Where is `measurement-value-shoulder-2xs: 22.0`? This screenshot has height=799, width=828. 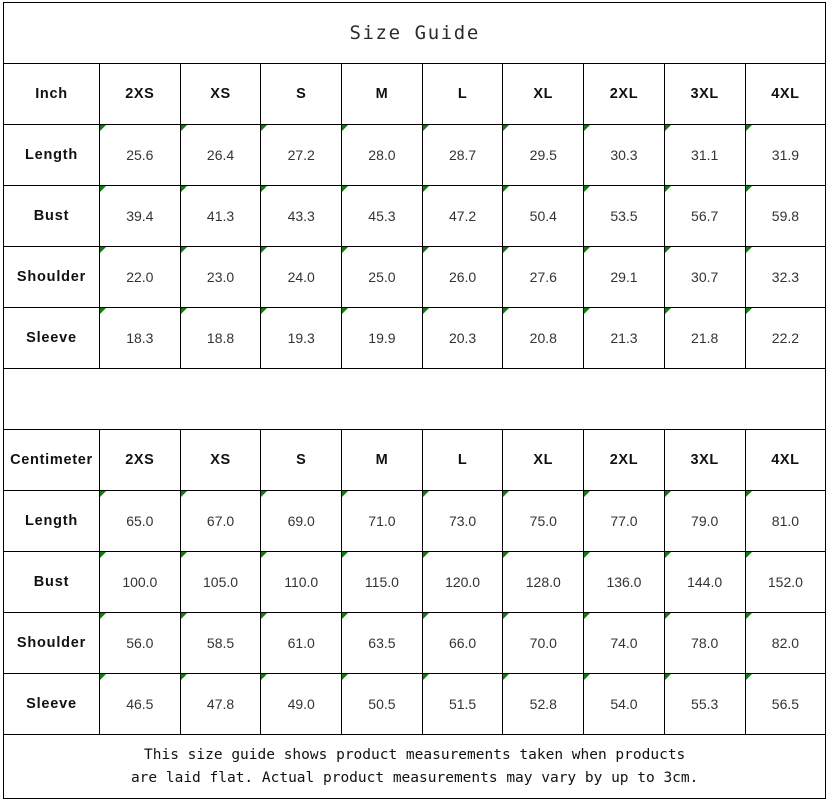 measurement-value-shoulder-2xs: 22.0 is located at coordinates (140, 277).